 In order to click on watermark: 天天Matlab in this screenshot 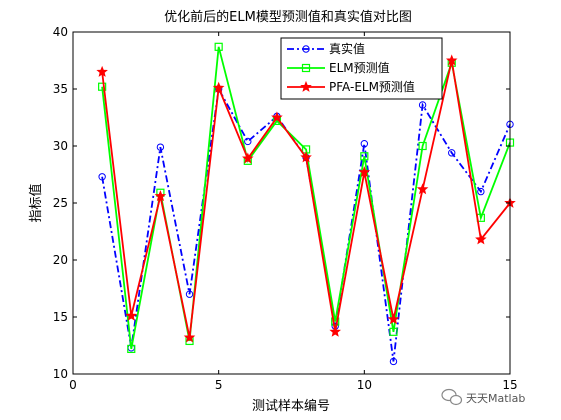, I will do `click(483, 397)`.